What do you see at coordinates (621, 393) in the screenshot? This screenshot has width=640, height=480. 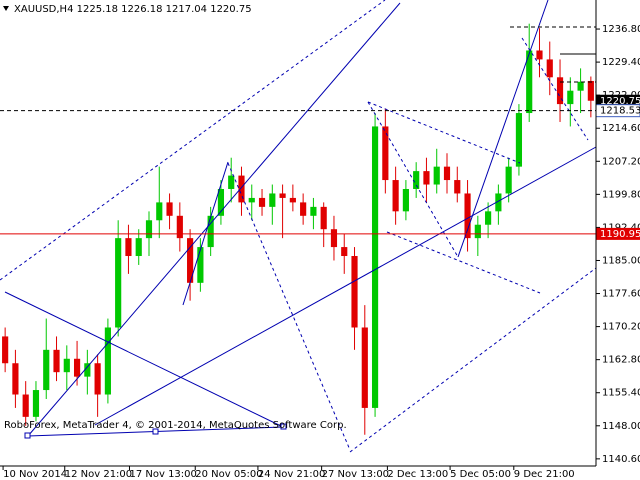 I see `y-tick-label: 1155.40` at bounding box center [621, 393].